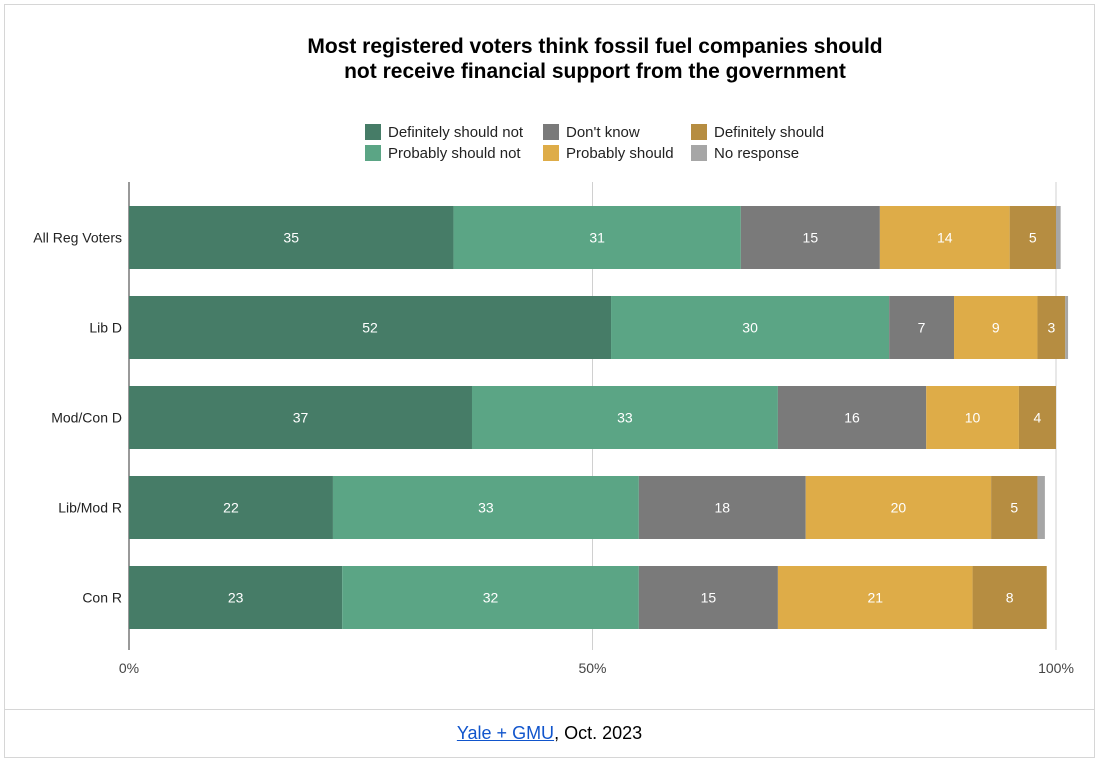 This screenshot has height=762, width=1099. What do you see at coordinates (454, 153) in the screenshot?
I see `legend-label: Probably should not` at bounding box center [454, 153].